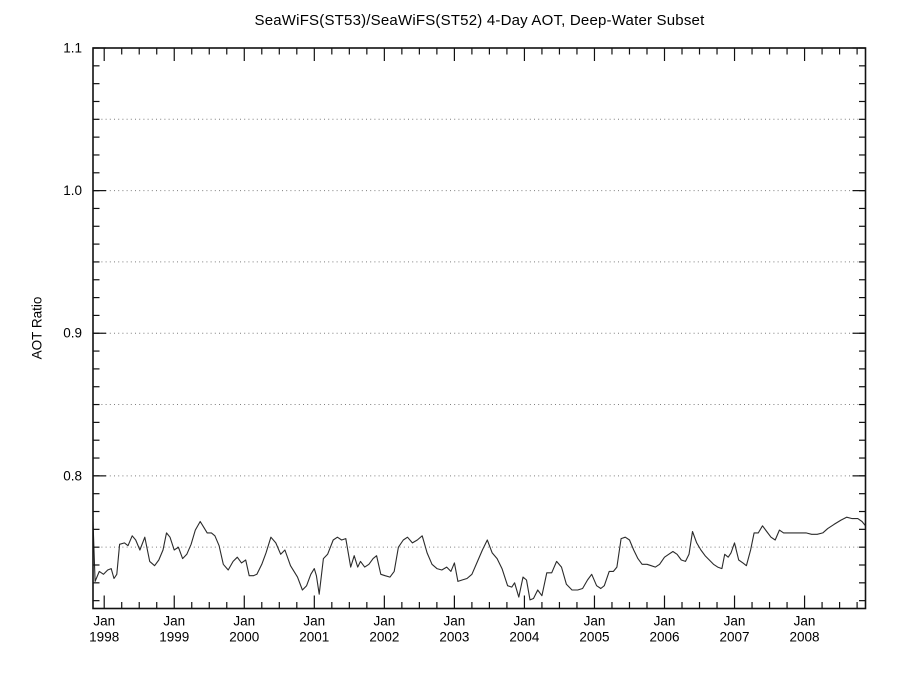 The image size is (900, 675). What do you see at coordinates (384, 637) in the screenshot?
I see `x-tick-label-year: 2002` at bounding box center [384, 637].